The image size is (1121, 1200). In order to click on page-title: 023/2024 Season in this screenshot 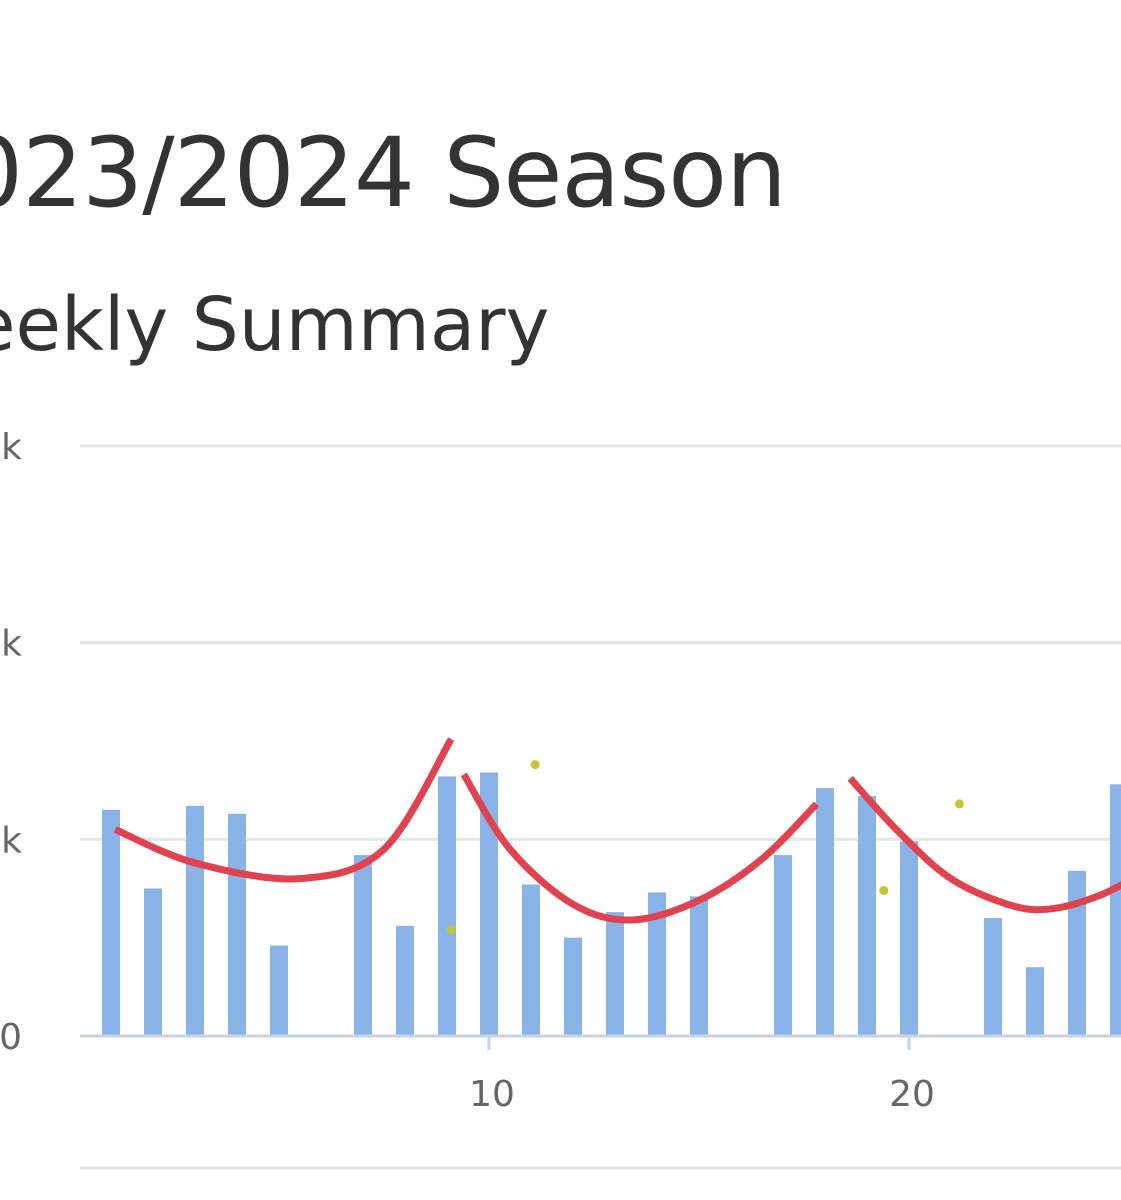, I will do `click(393, 173)`.